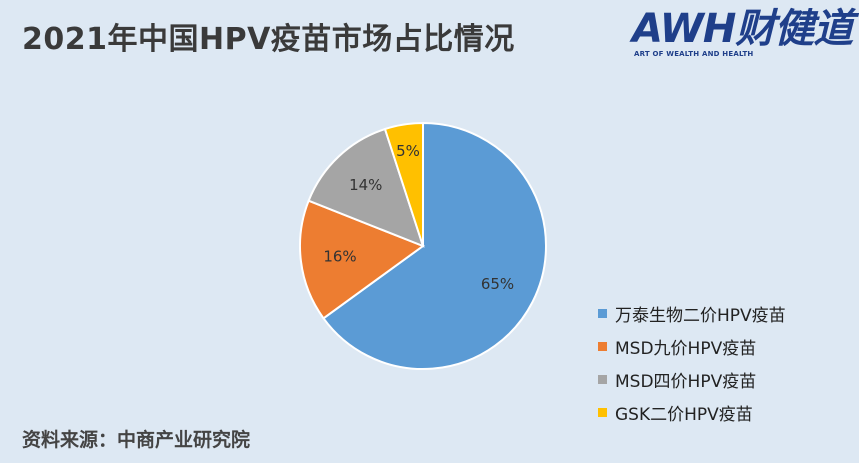 The image size is (859, 463). What do you see at coordinates (686, 382) in the screenshot?
I see `legend-label: MSD四价HPV疫苗` at bounding box center [686, 382].